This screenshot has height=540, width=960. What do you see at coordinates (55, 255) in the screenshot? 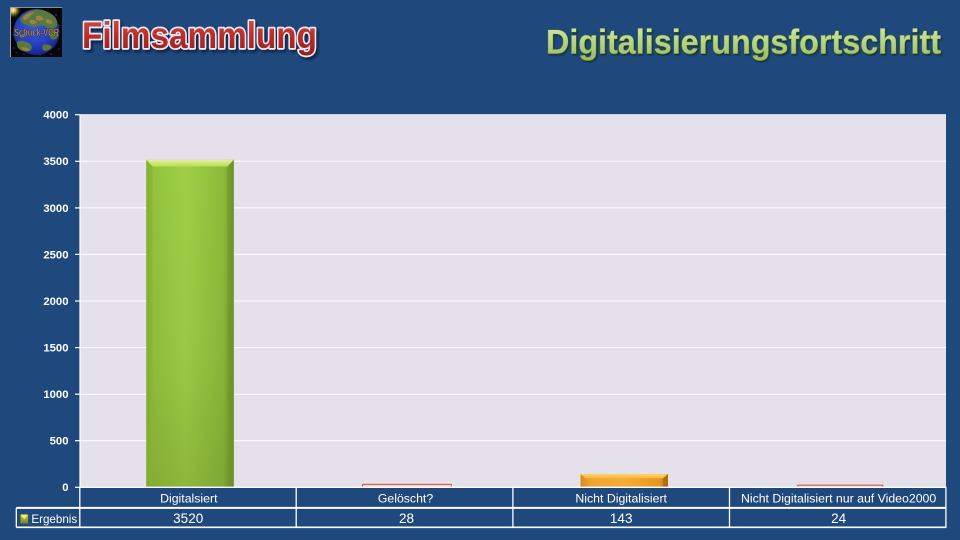
I see `svg-text: 2500` at bounding box center [55, 255].